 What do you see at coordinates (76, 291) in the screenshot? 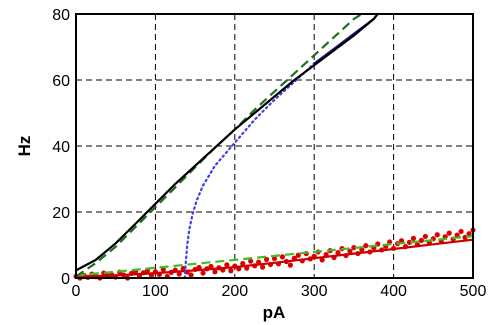
I see `x-tick-label: 0` at bounding box center [76, 291].